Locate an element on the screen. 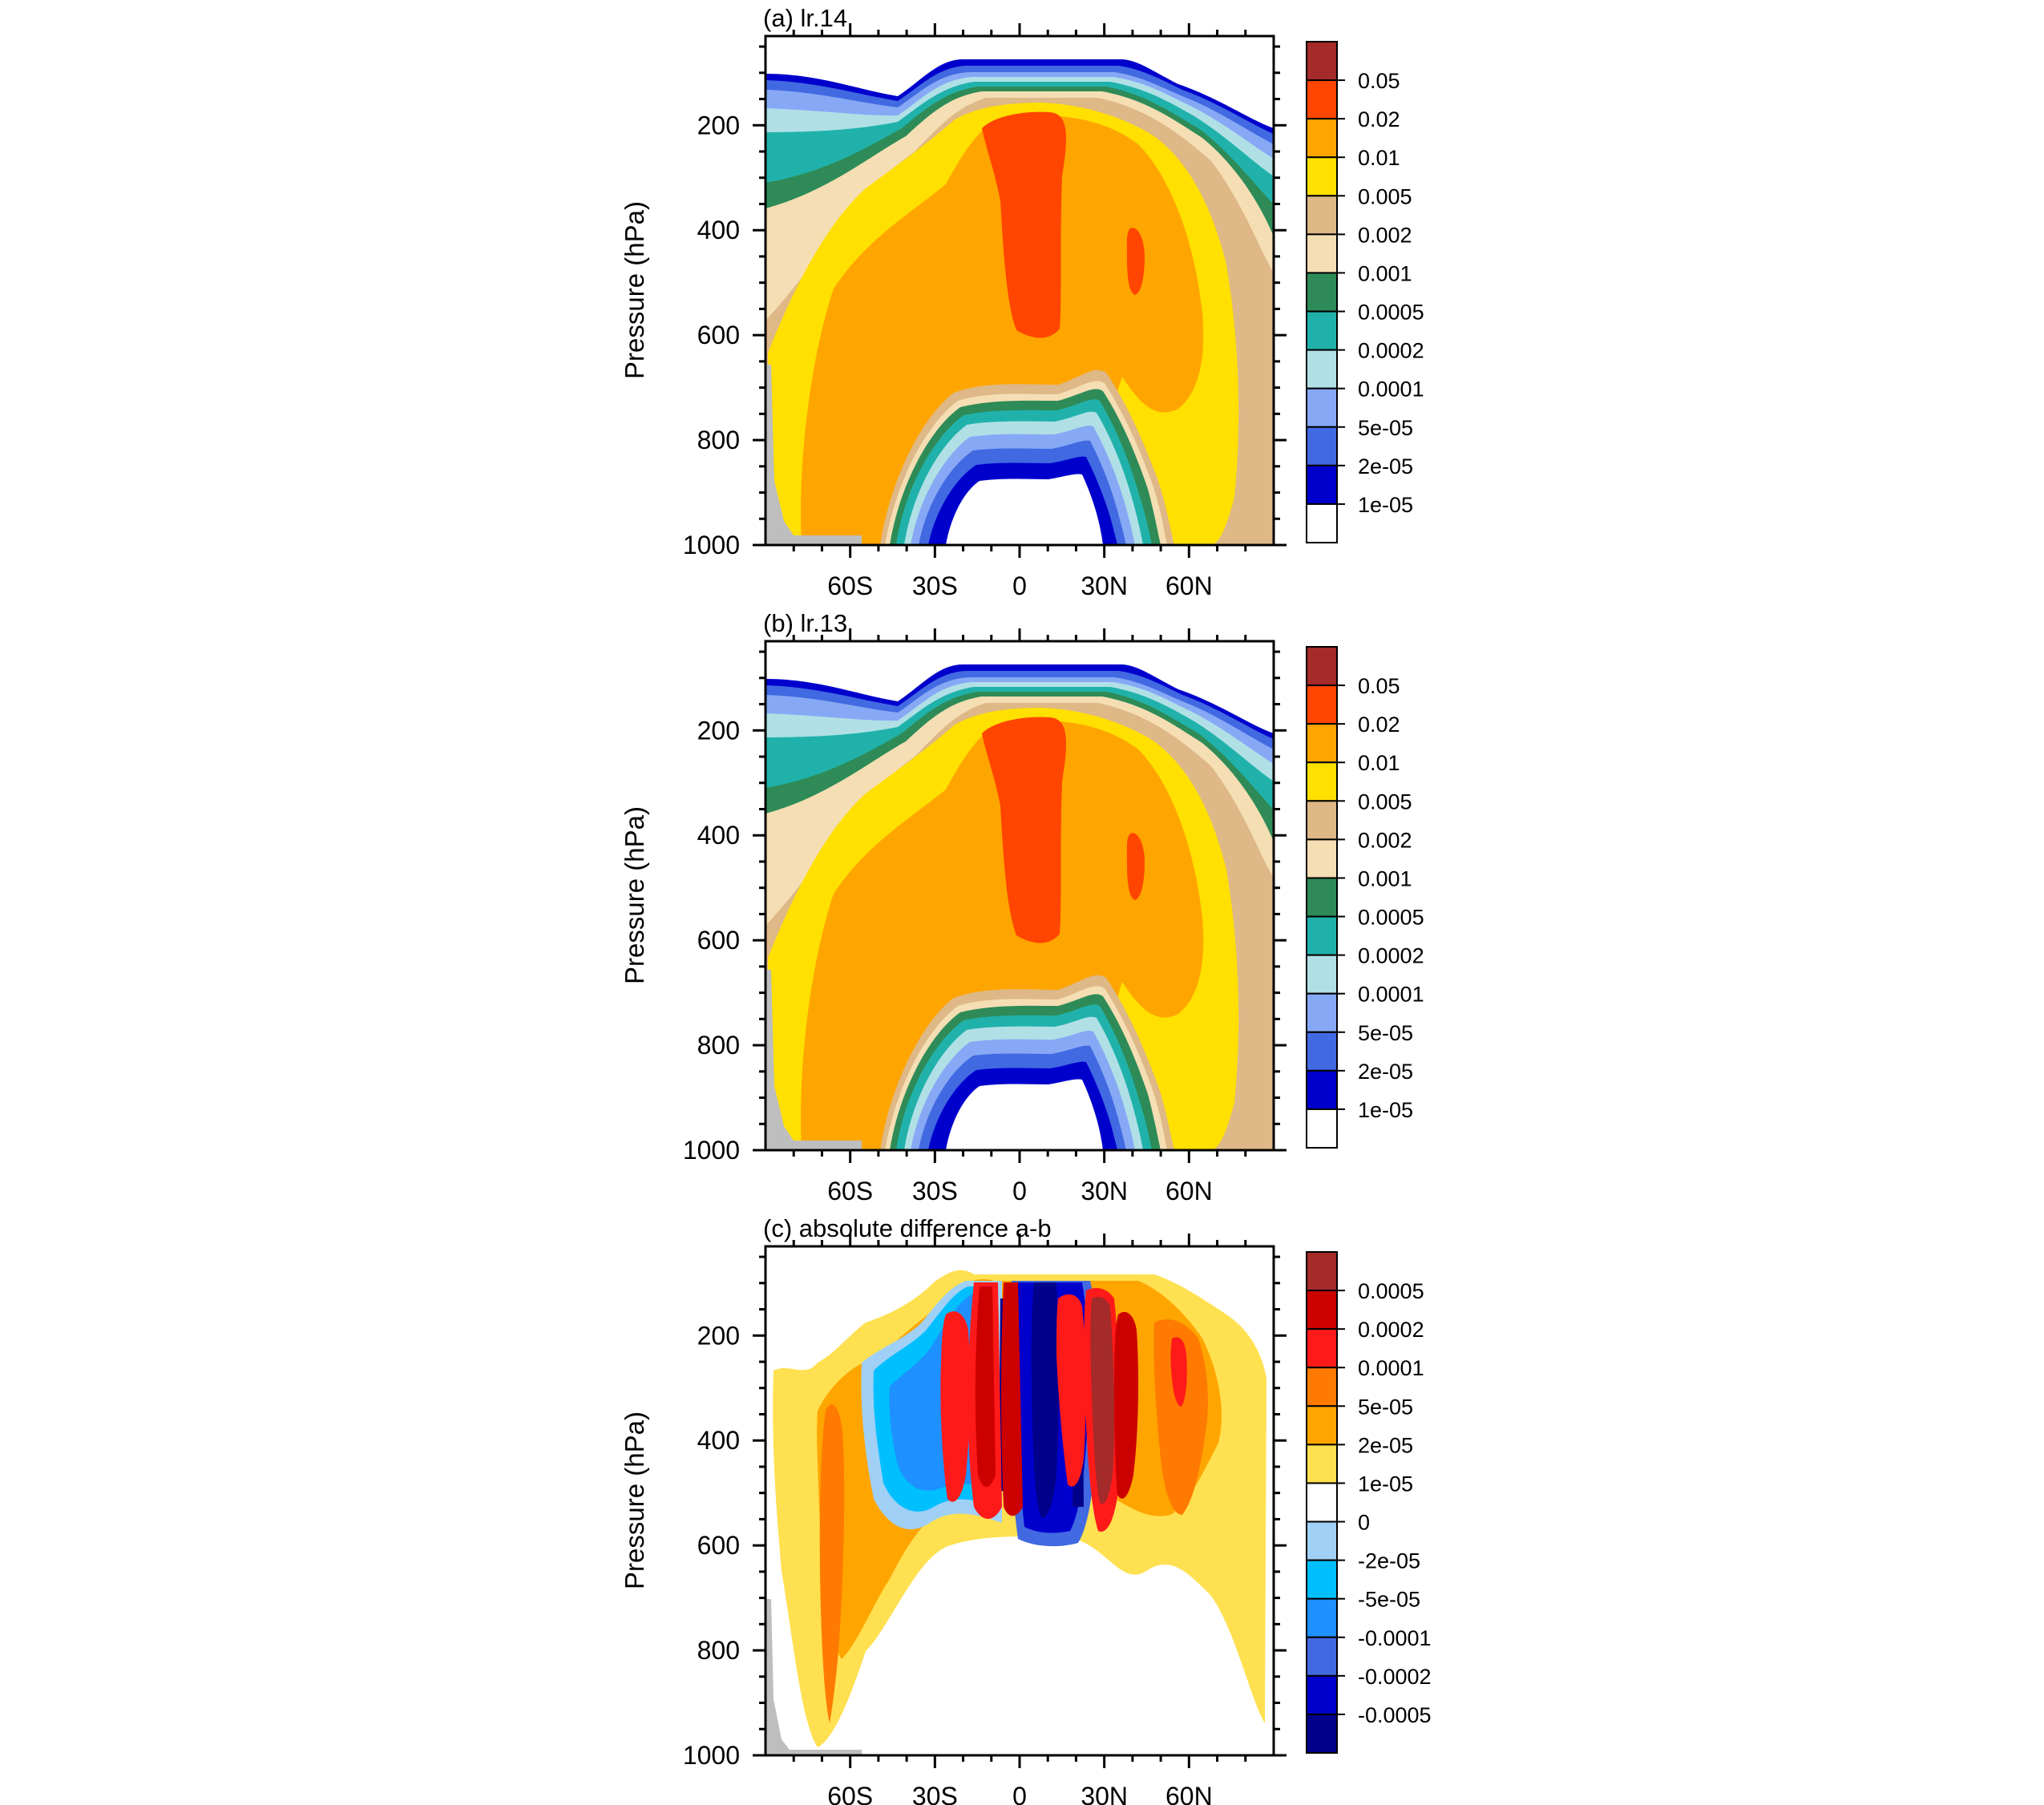 The image size is (2044, 1805). colorbar-label: 5e-05 is located at coordinates (1385, 428).